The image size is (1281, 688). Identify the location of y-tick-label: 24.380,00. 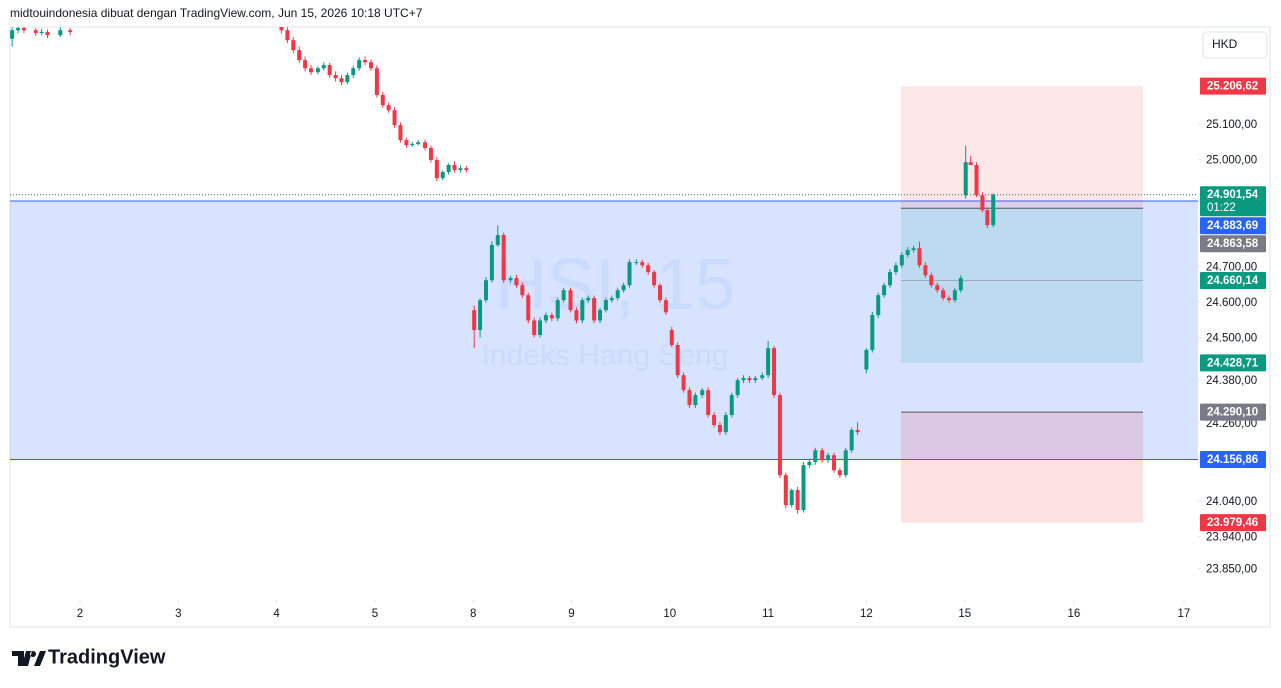
(1231, 381).